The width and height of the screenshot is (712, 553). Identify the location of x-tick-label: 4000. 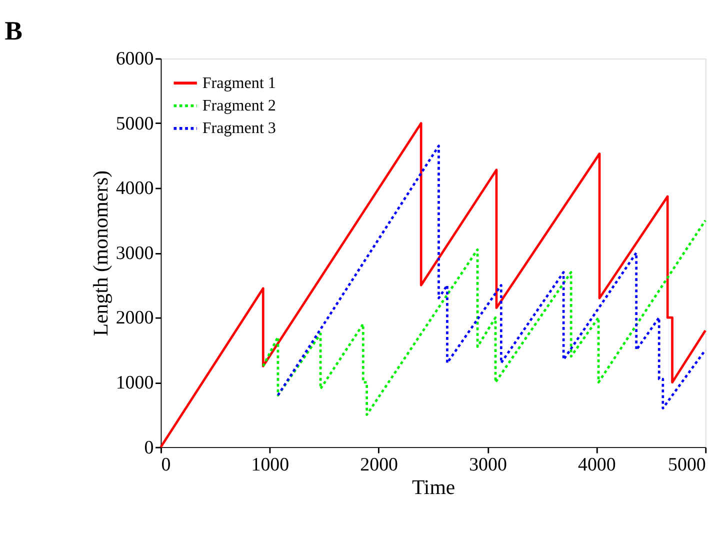
(597, 465).